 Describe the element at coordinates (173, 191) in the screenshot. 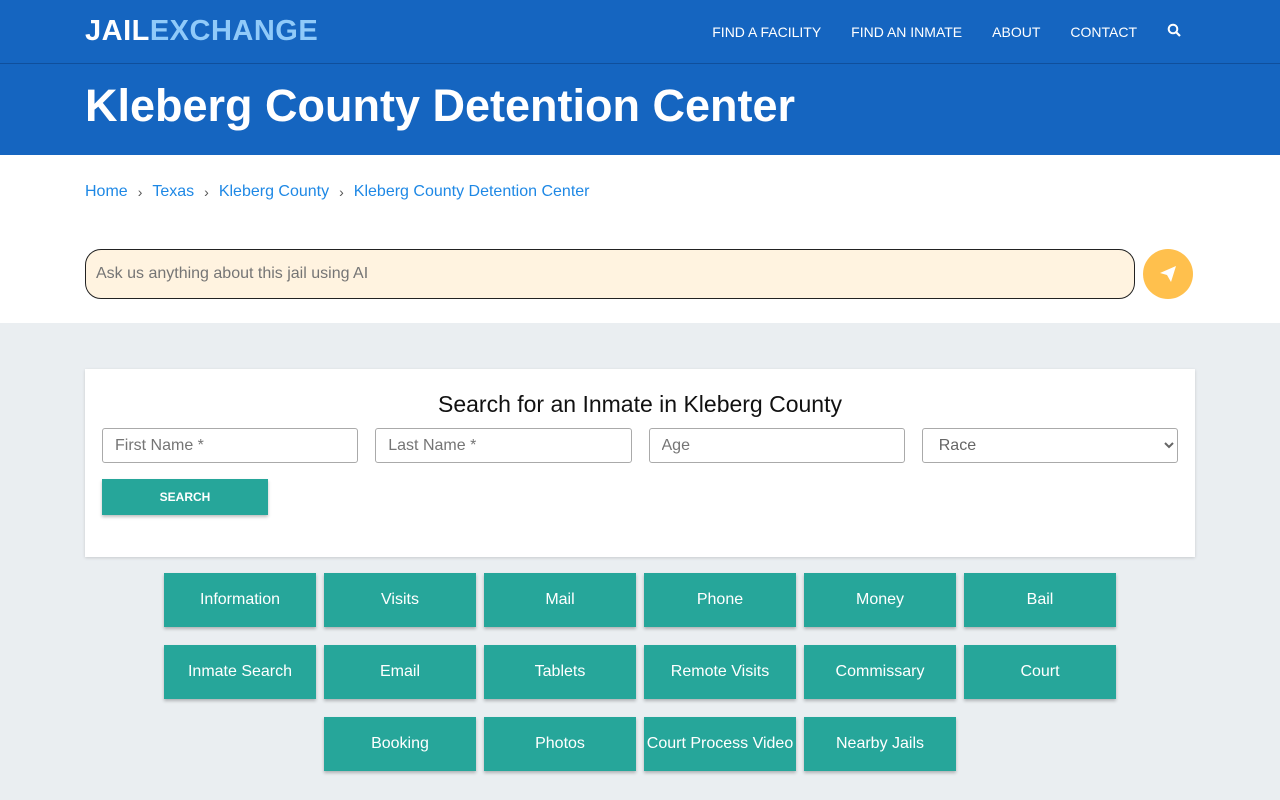

I see `breadcrumb-state: Texas` at that location.